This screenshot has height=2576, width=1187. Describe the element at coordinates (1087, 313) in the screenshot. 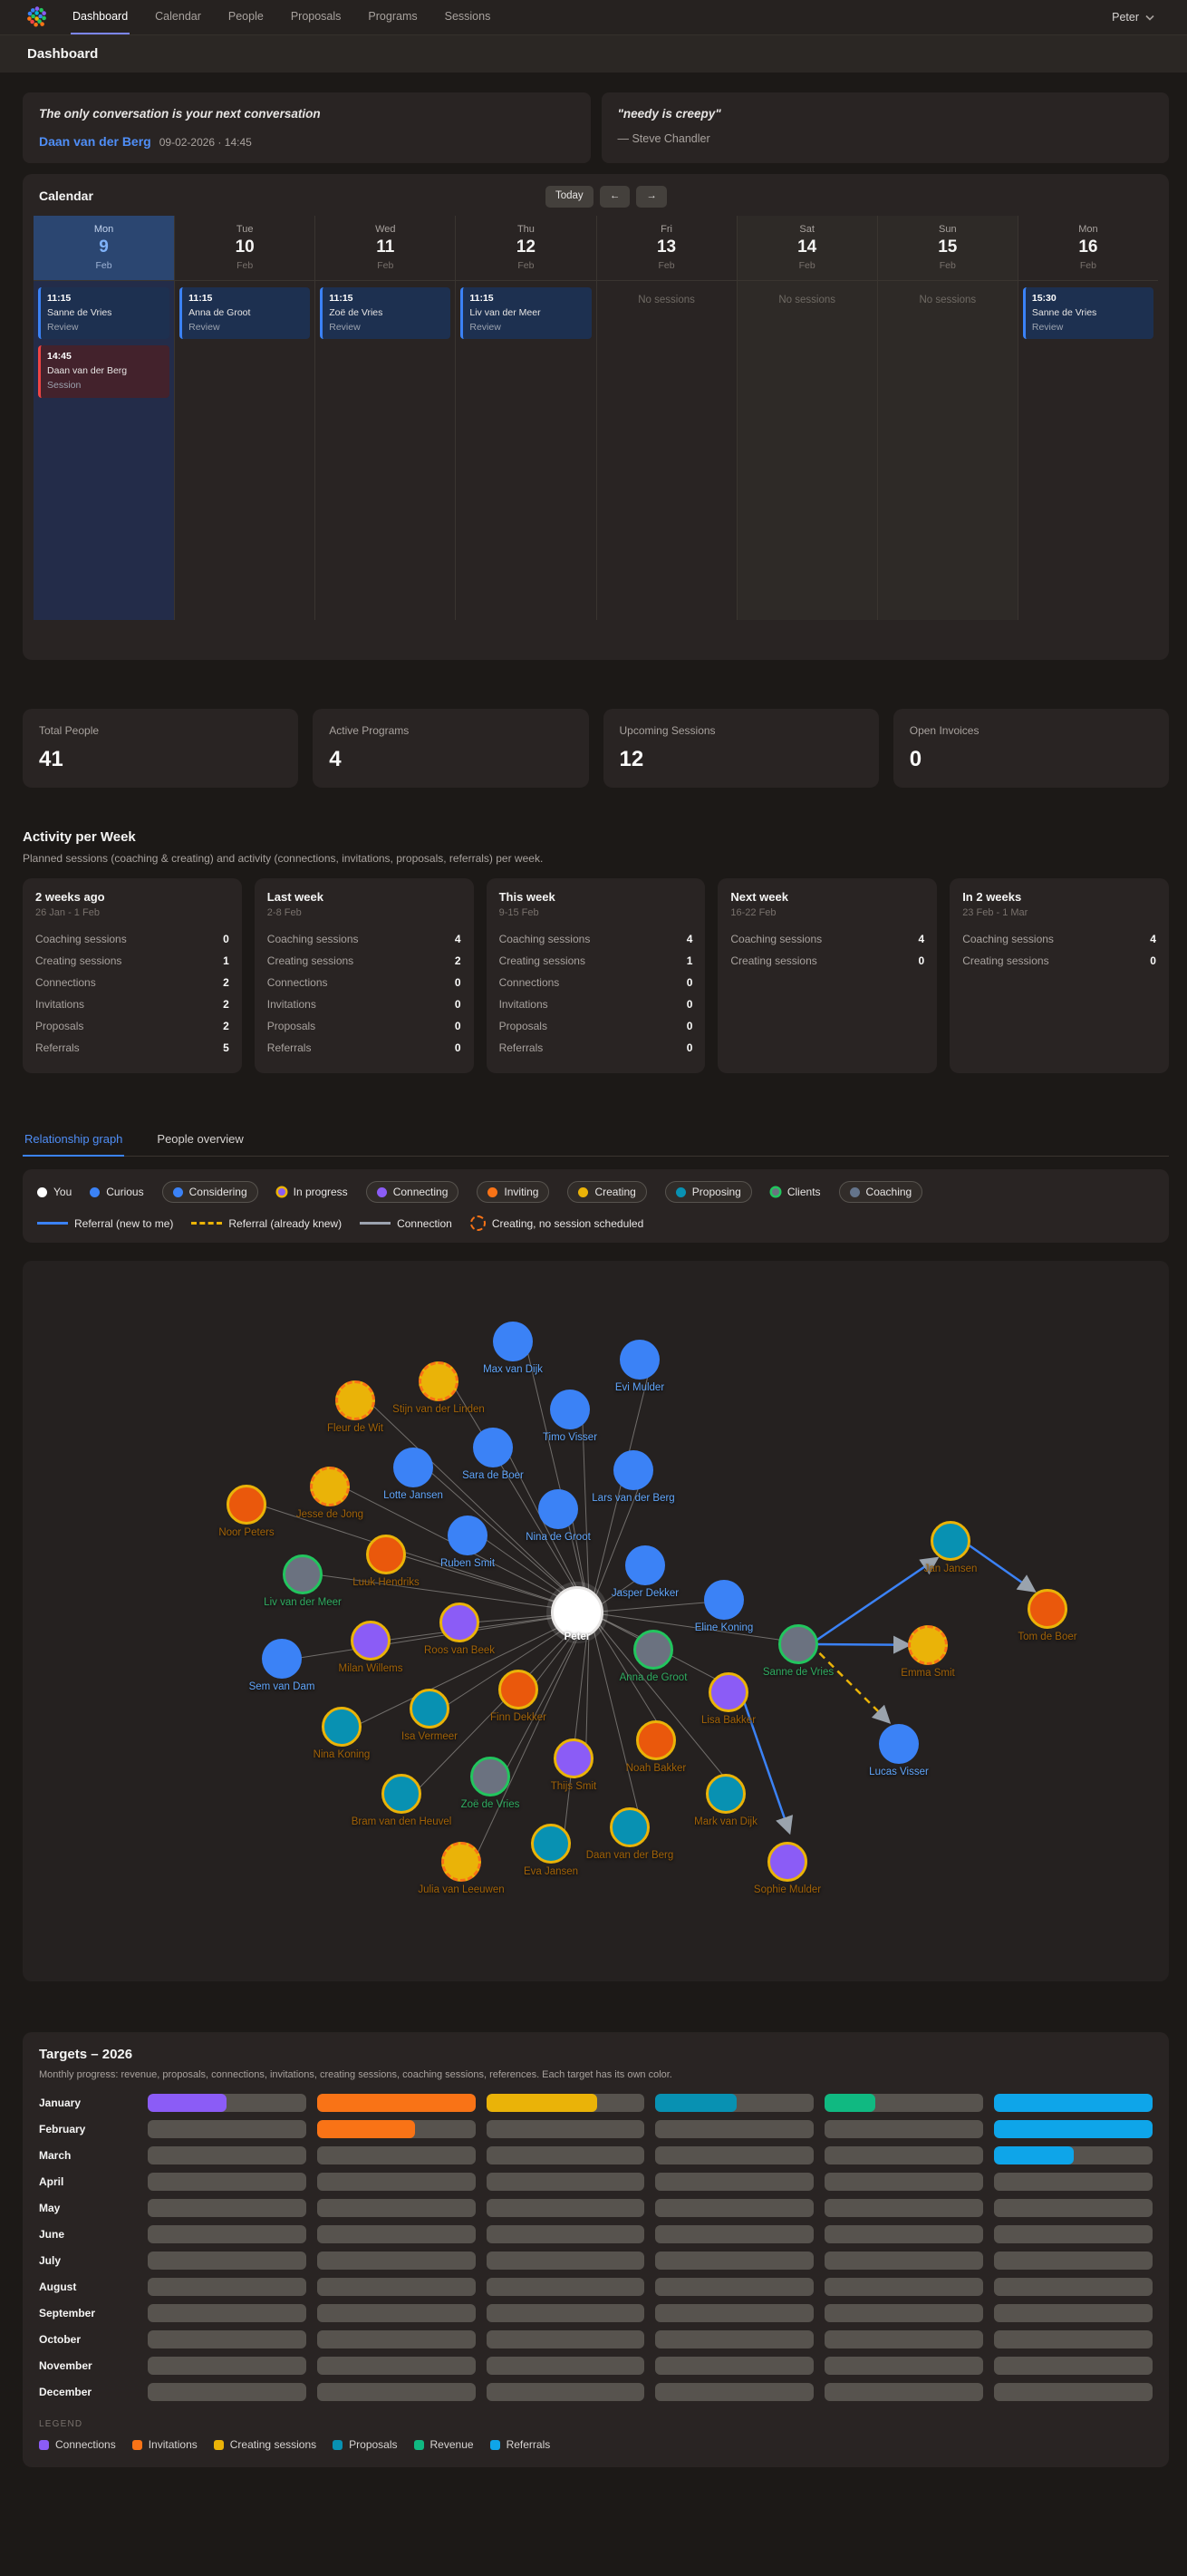

I see `calendar-event: 15:30 Sanne de Vries Review` at that location.